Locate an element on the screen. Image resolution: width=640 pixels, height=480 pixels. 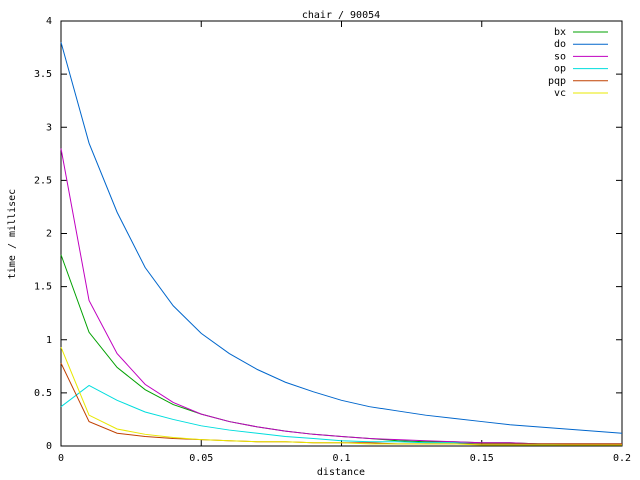
legend-label: pqp is located at coordinates (557, 81).